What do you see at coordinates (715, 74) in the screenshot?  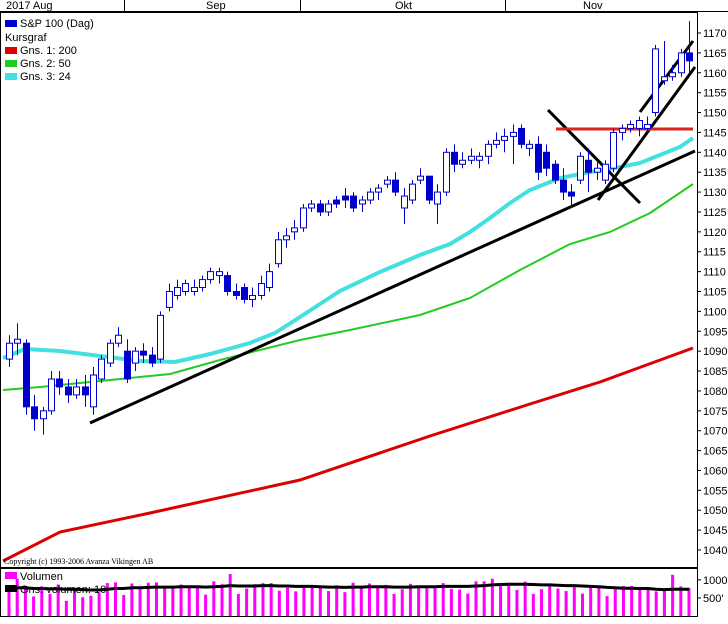 I see `y-tick-label: 1160` at bounding box center [715, 74].